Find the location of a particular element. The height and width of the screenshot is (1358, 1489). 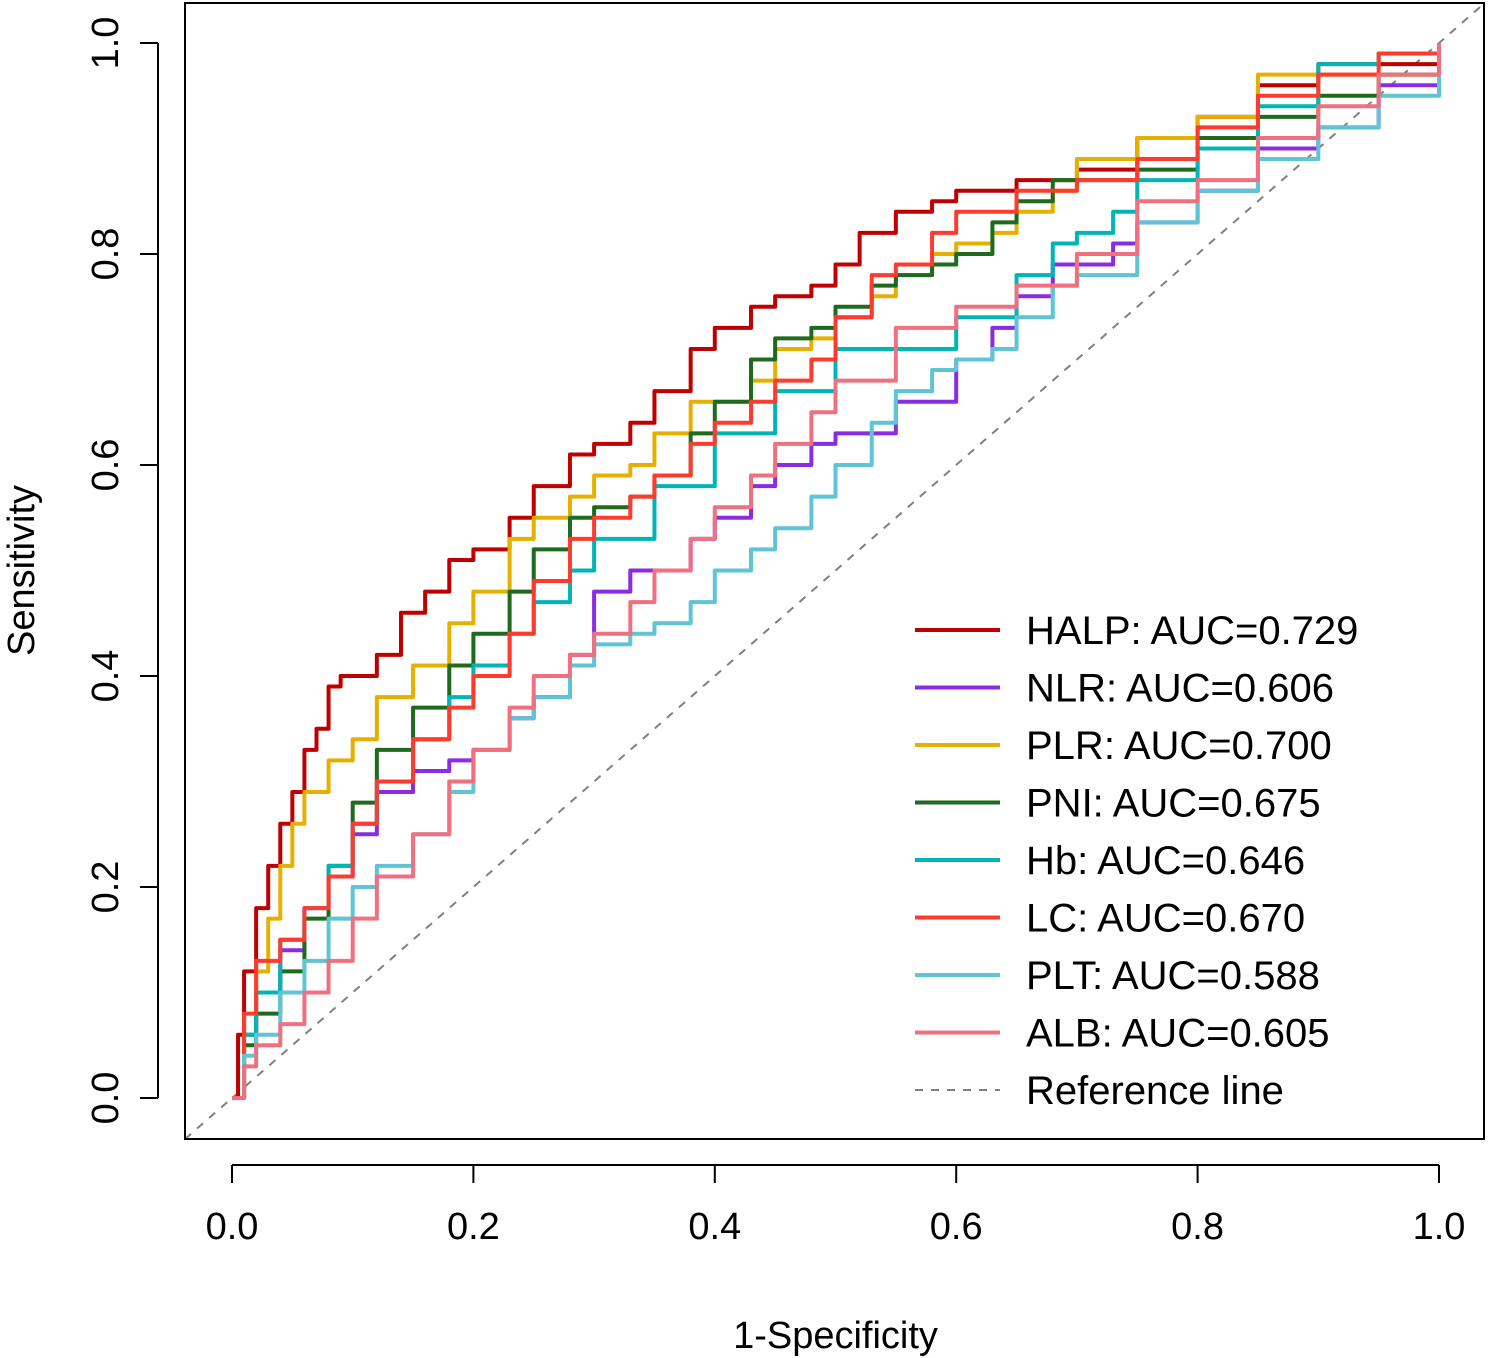

legend-label: PNI: AUC=0.675 is located at coordinates (1173, 804).